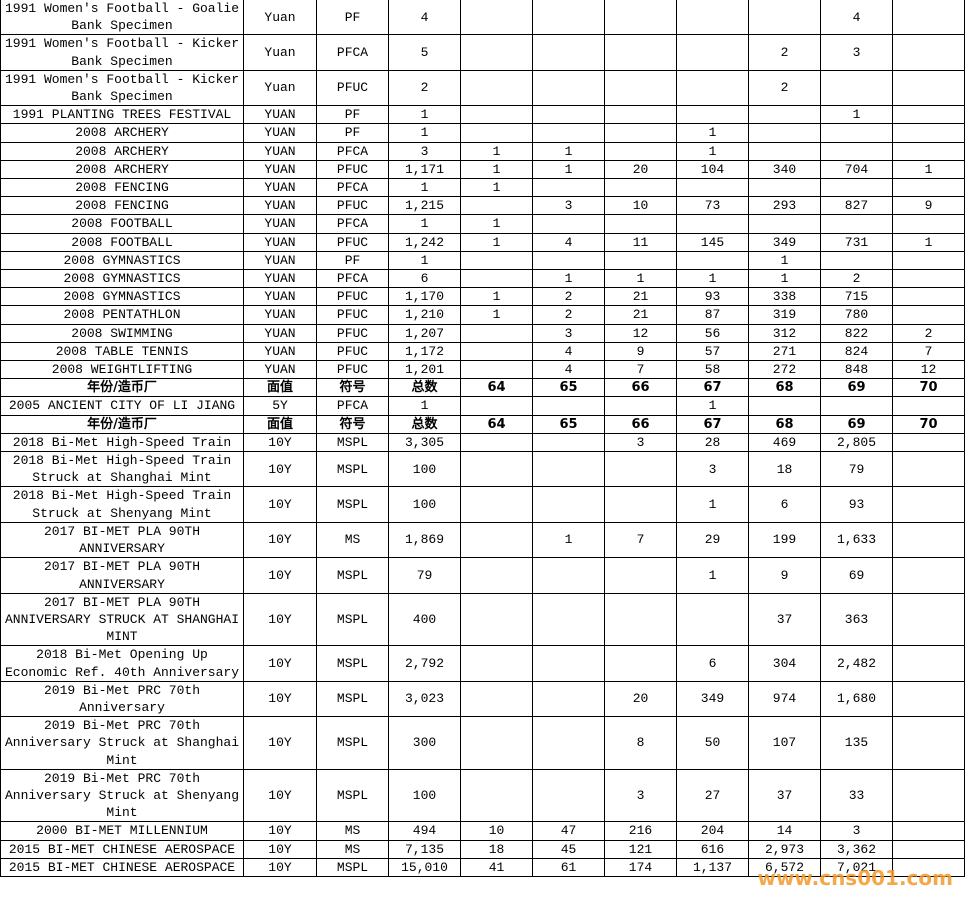 The width and height of the screenshot is (967, 904). I want to click on cell: 47, so click(568, 831).